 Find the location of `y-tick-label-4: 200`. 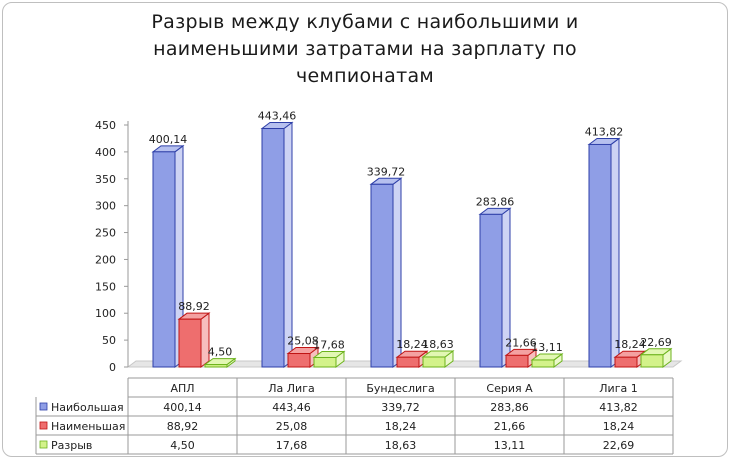

y-tick-label-4: 200 is located at coordinates (105, 259).